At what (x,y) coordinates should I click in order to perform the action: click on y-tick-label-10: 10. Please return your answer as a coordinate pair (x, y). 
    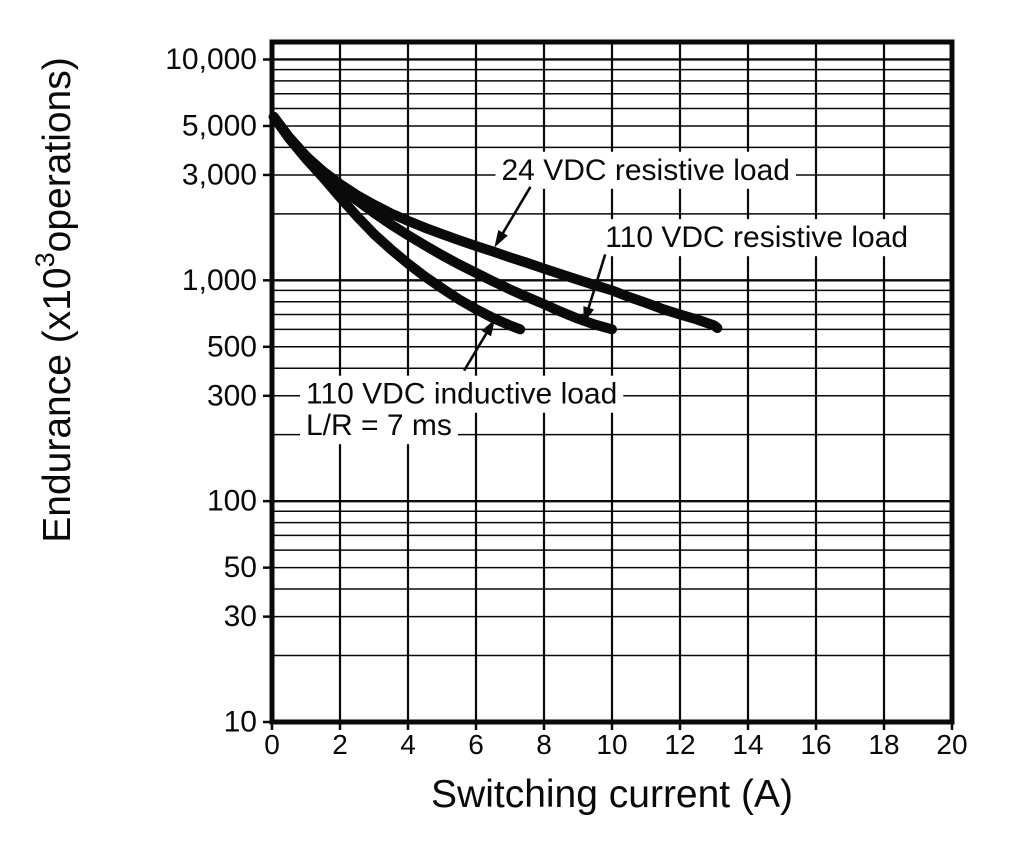
    Looking at the image, I should click on (240, 722).